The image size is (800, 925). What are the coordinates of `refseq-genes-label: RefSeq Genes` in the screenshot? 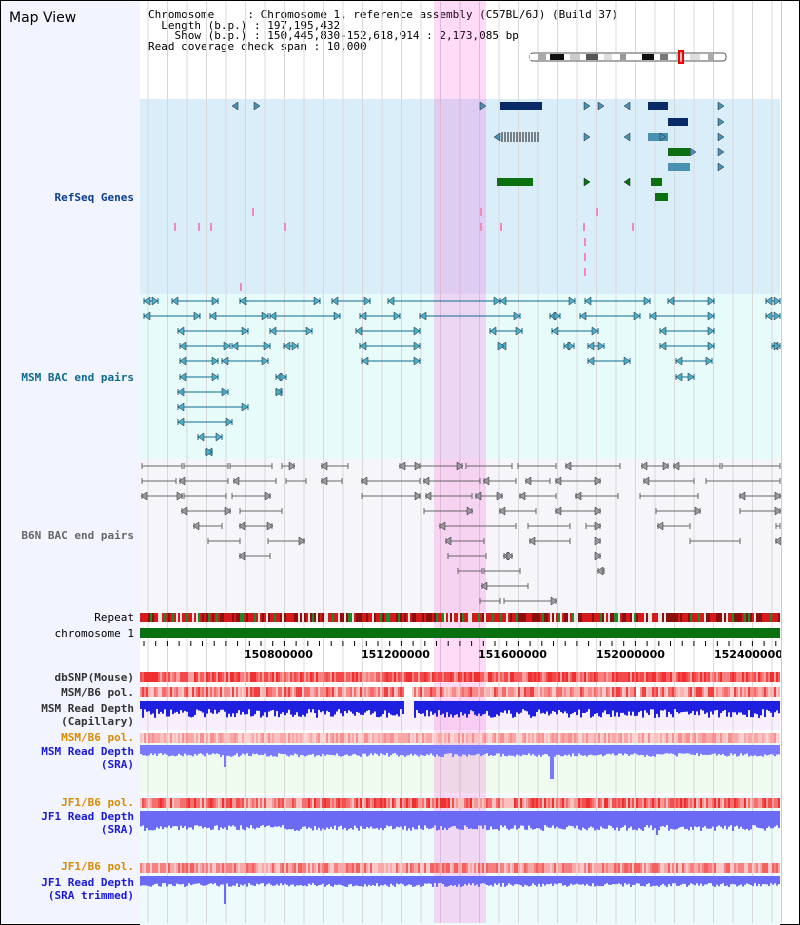 It's located at (94, 197).